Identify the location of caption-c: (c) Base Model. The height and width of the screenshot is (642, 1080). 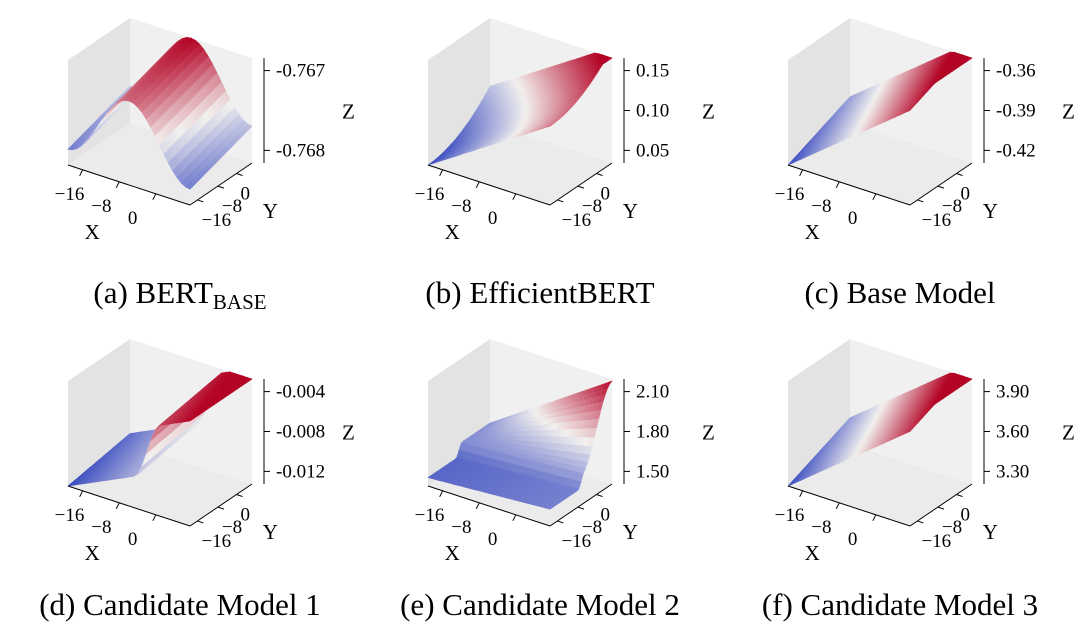
(900, 293).